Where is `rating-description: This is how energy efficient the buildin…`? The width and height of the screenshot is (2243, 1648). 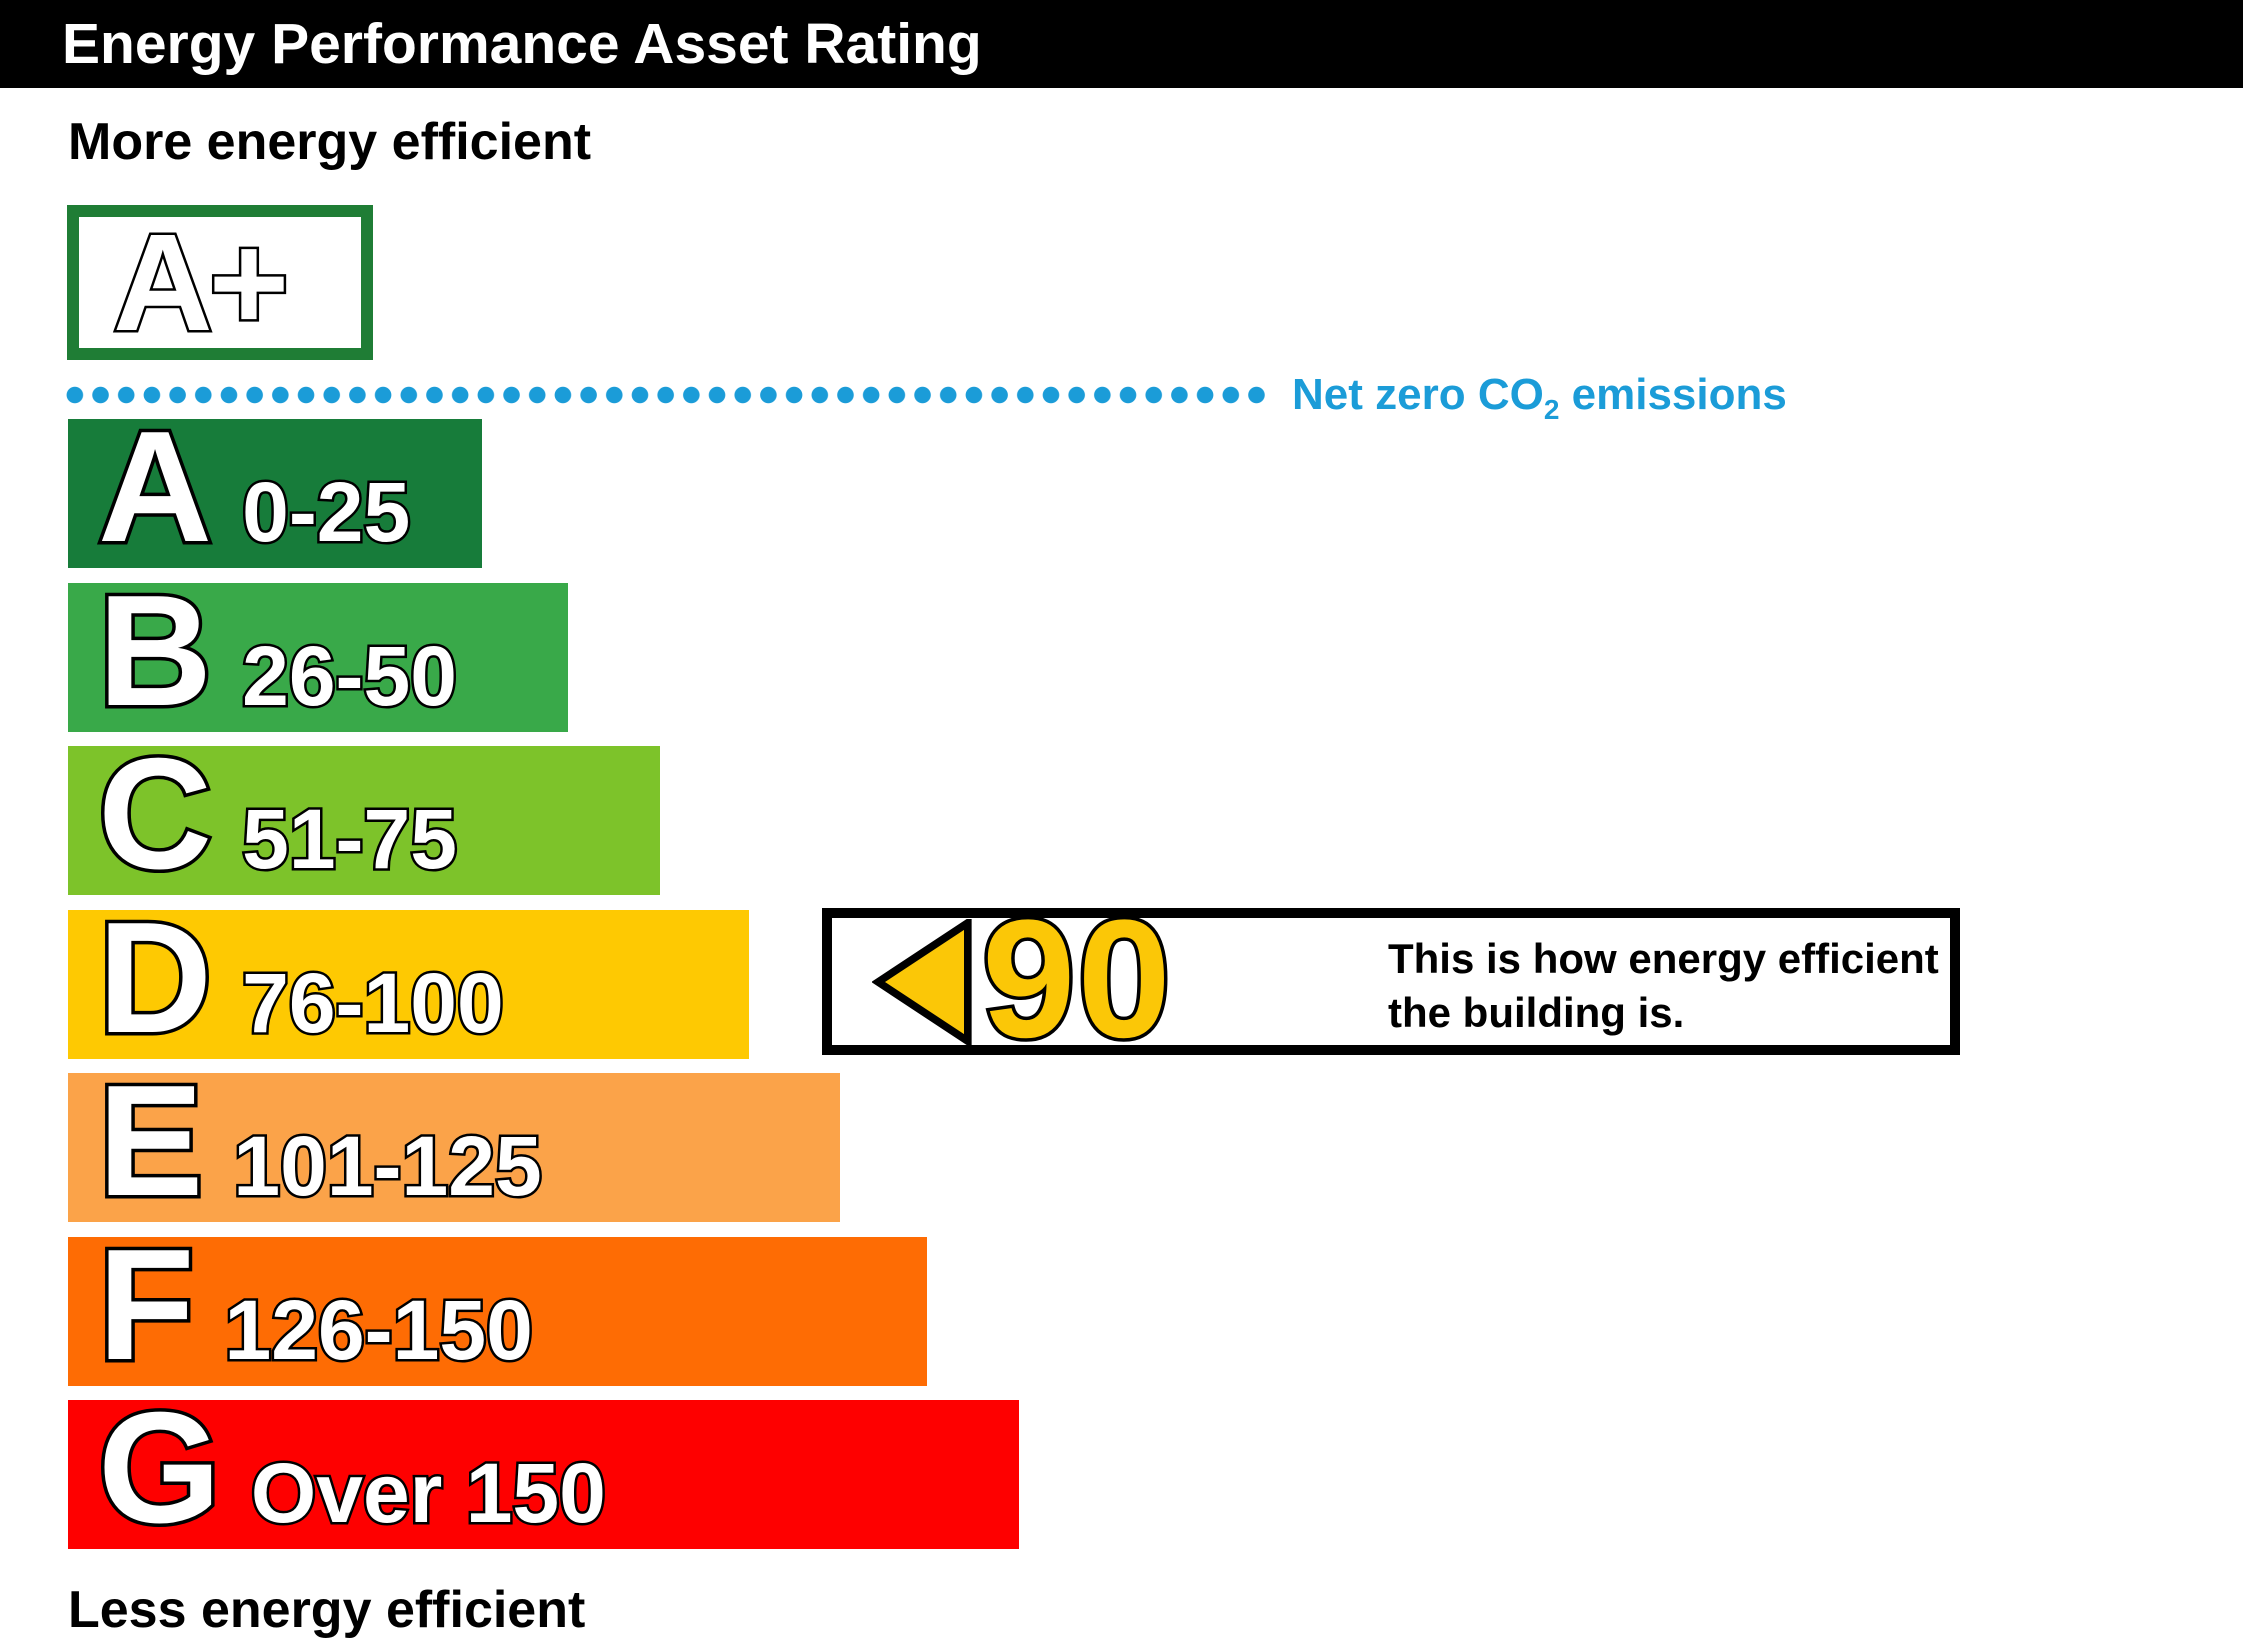 rating-description: This is how energy efficient the buildin… is located at coordinates (1663, 986).